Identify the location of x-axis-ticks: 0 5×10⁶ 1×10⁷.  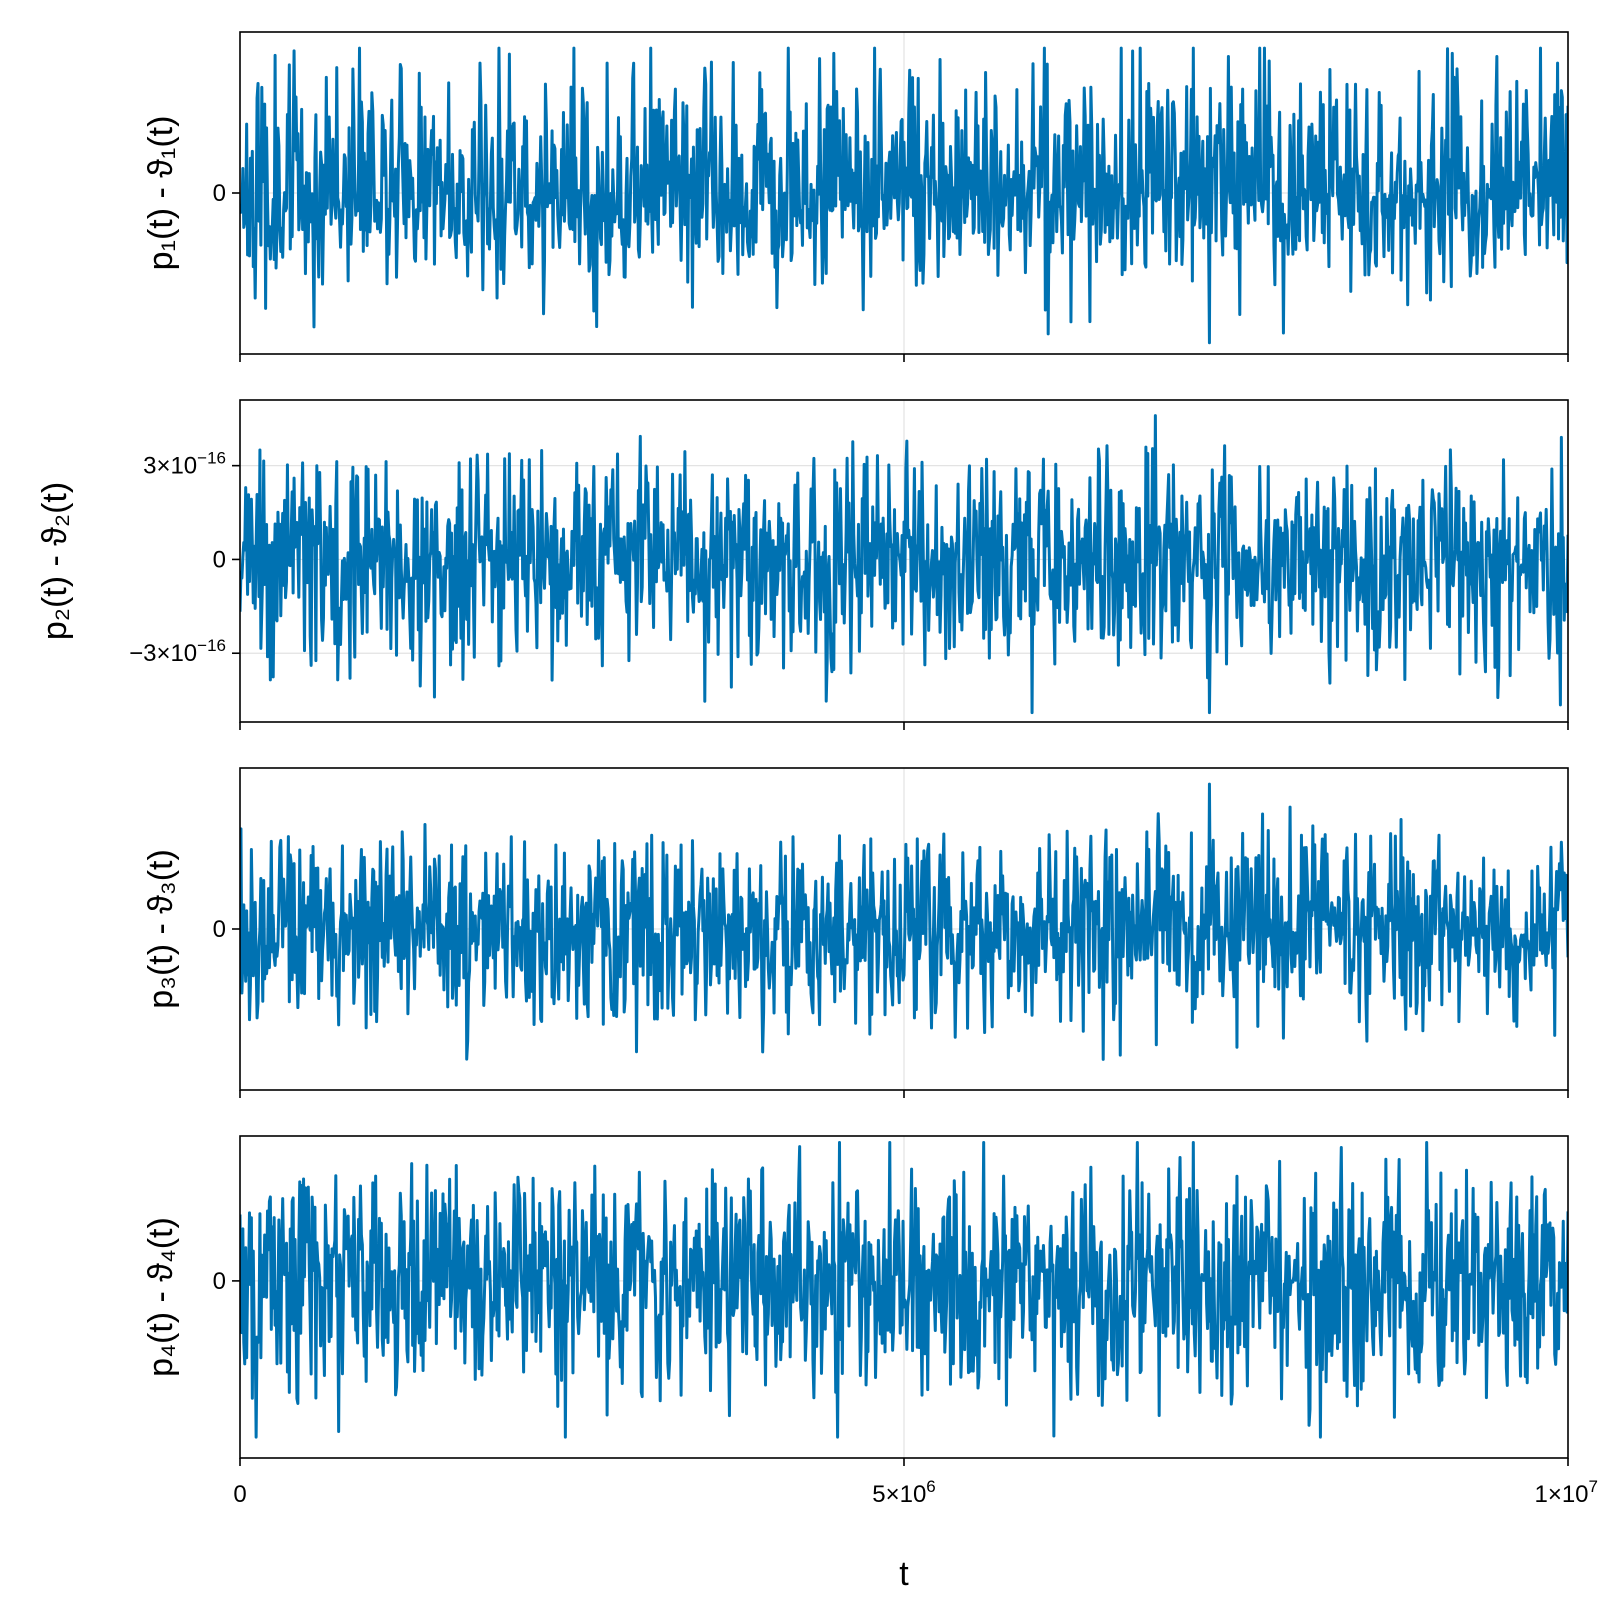
(915, 1492).